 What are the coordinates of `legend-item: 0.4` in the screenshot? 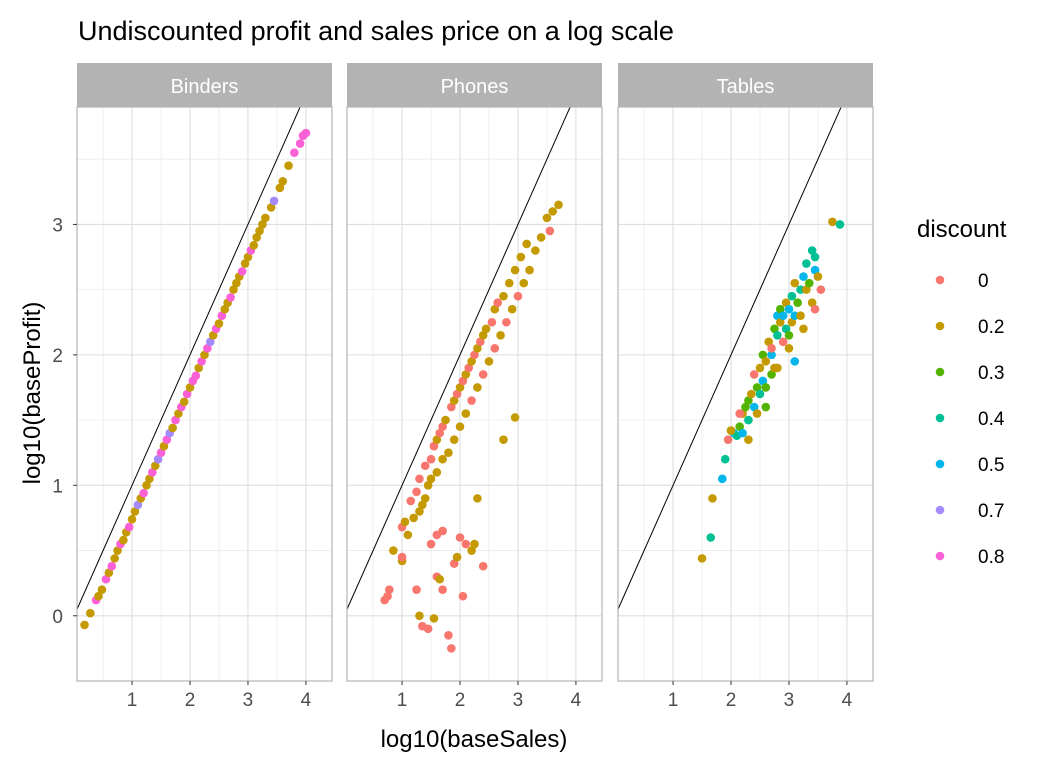 It's located at (970, 419).